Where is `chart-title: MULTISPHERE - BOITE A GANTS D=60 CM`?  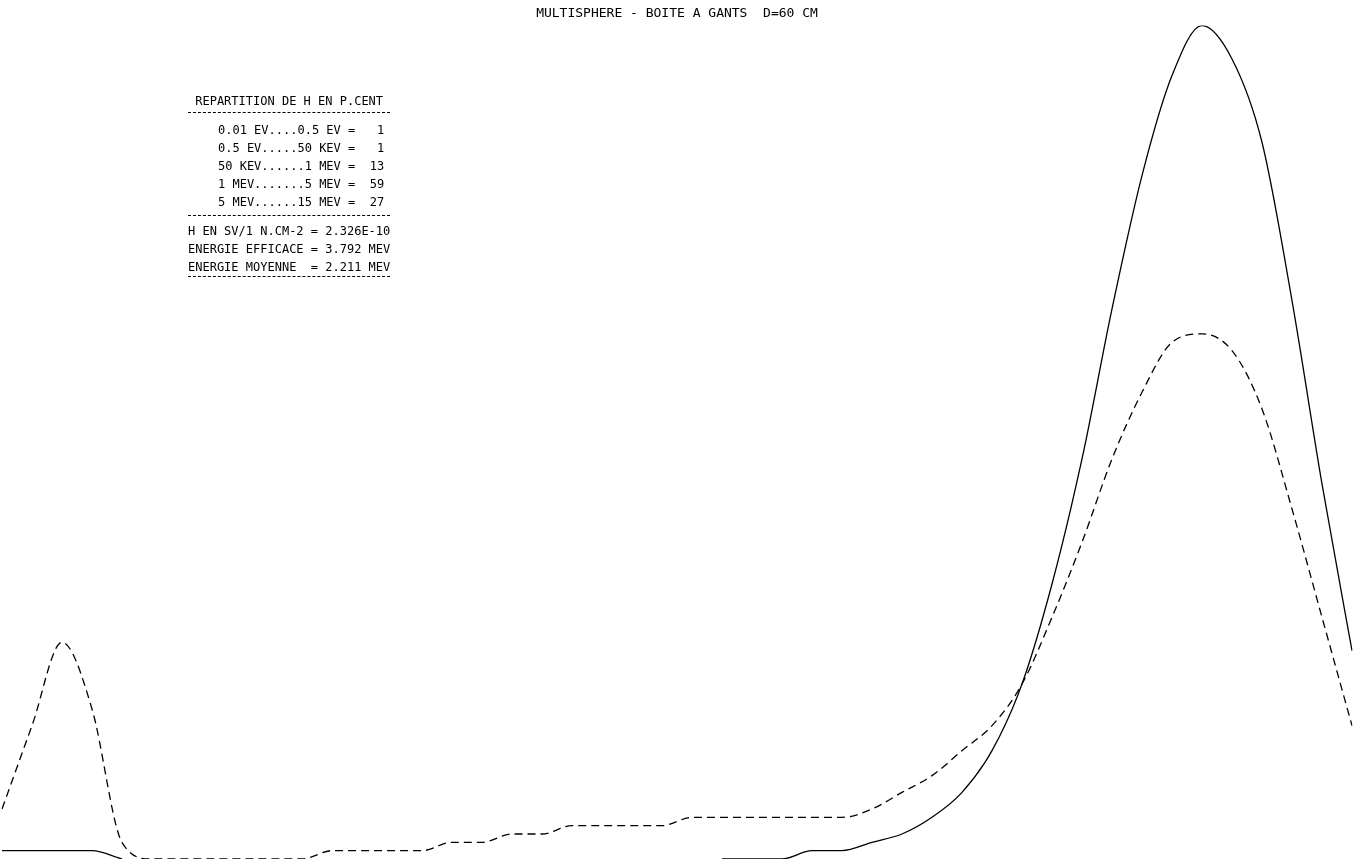 chart-title: MULTISPHERE - BOITE A GANTS D=60 CM is located at coordinates (677, 13).